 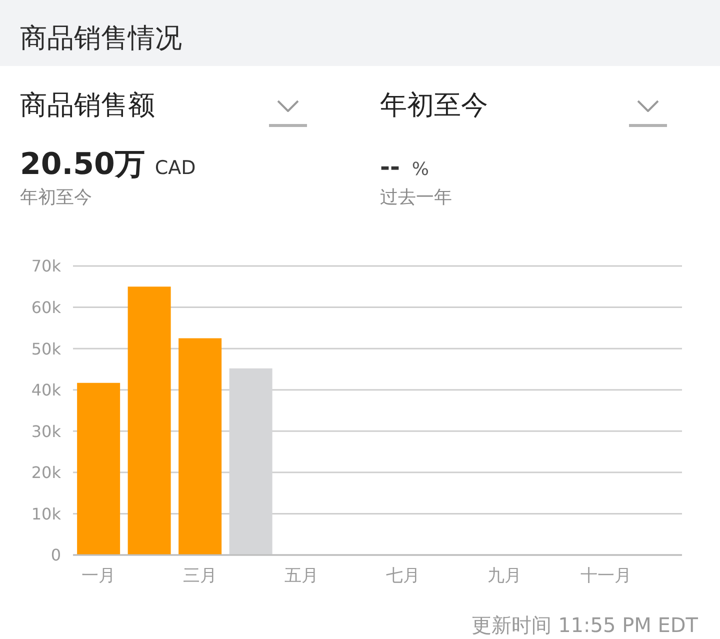 I want to click on text: CAD, so click(x=175, y=168).